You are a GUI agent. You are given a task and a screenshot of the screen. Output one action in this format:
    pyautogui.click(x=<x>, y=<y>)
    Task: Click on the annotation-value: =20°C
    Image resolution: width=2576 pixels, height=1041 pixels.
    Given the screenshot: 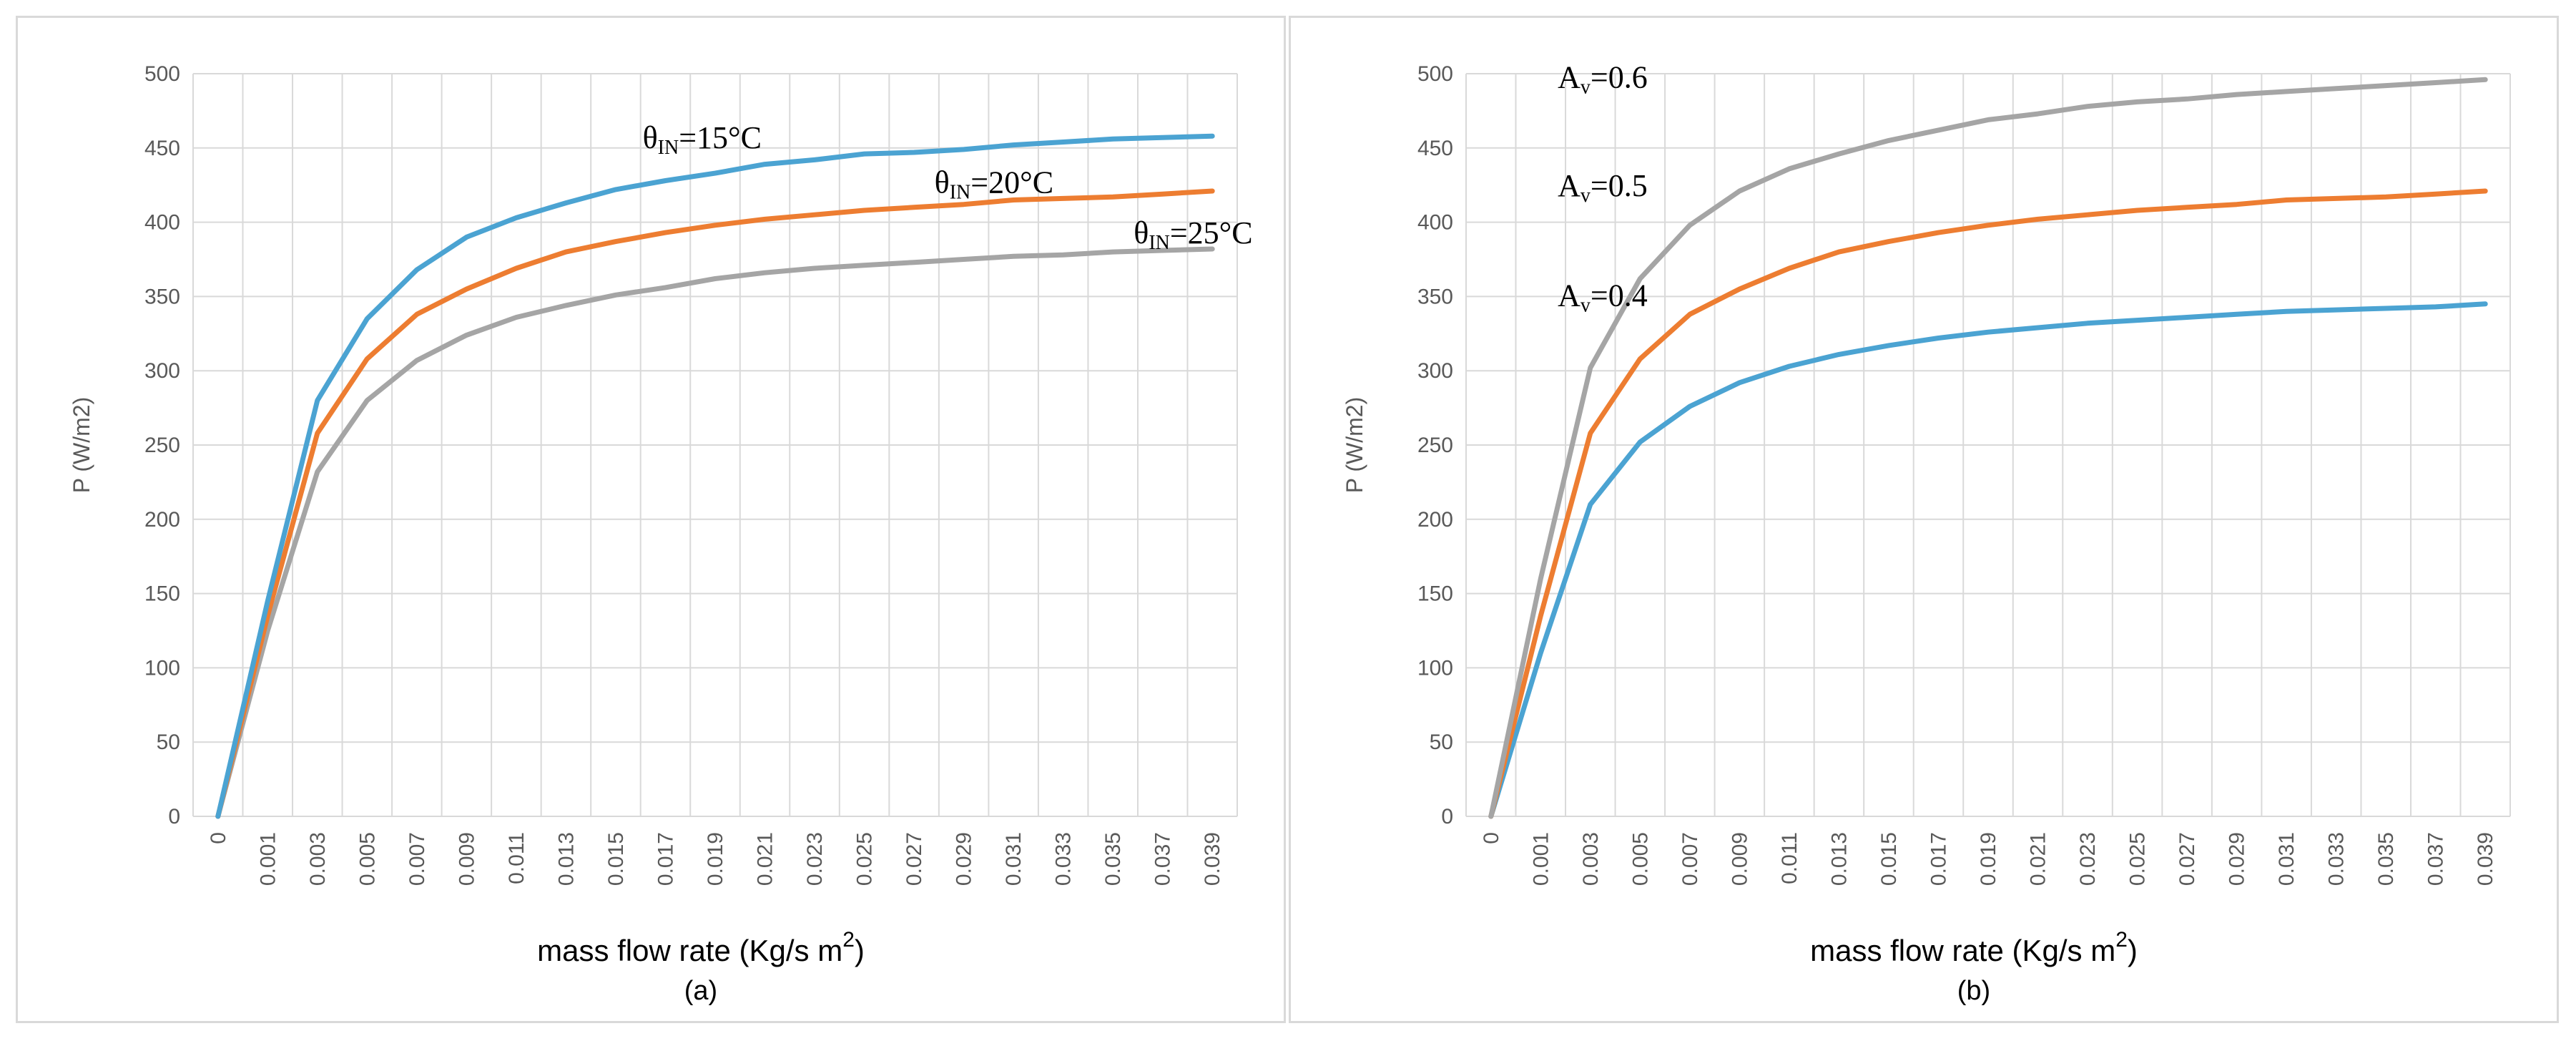 What is the action you would take?
    pyautogui.click(x=1012, y=183)
    